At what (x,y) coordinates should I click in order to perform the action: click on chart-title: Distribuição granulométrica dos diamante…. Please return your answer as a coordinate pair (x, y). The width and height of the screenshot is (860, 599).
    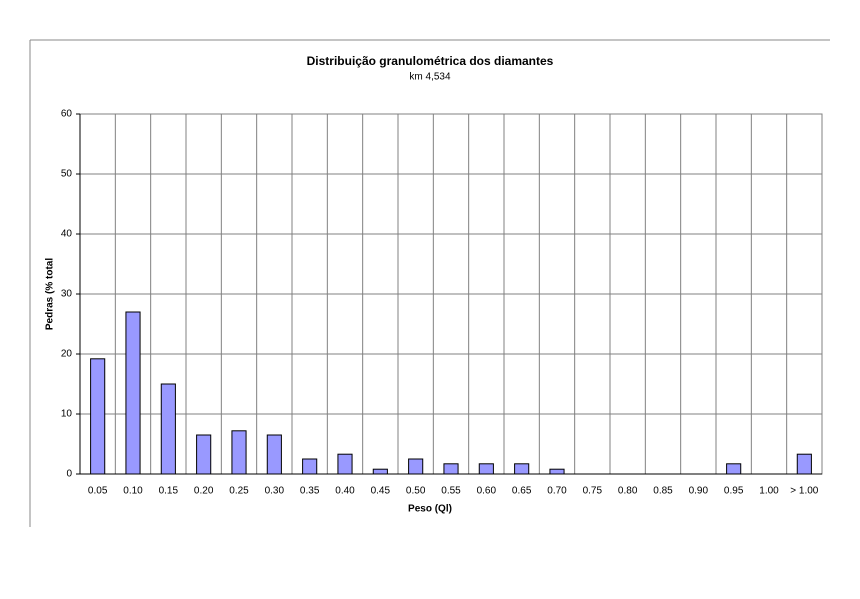
    Looking at the image, I should click on (430, 61).